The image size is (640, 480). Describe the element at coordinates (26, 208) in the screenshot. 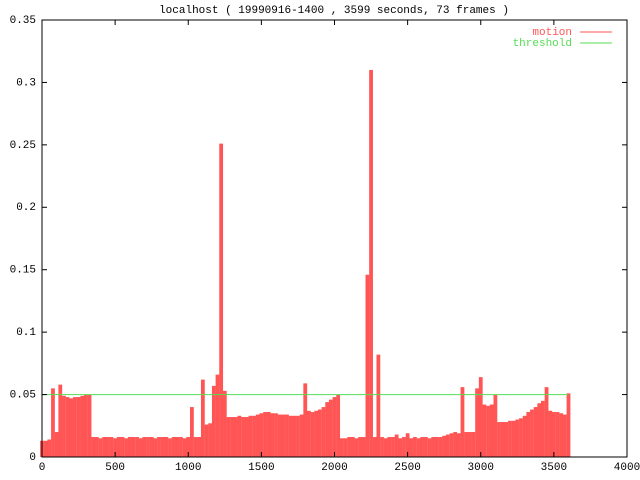

I see `y-tick-label: 0.2` at that location.